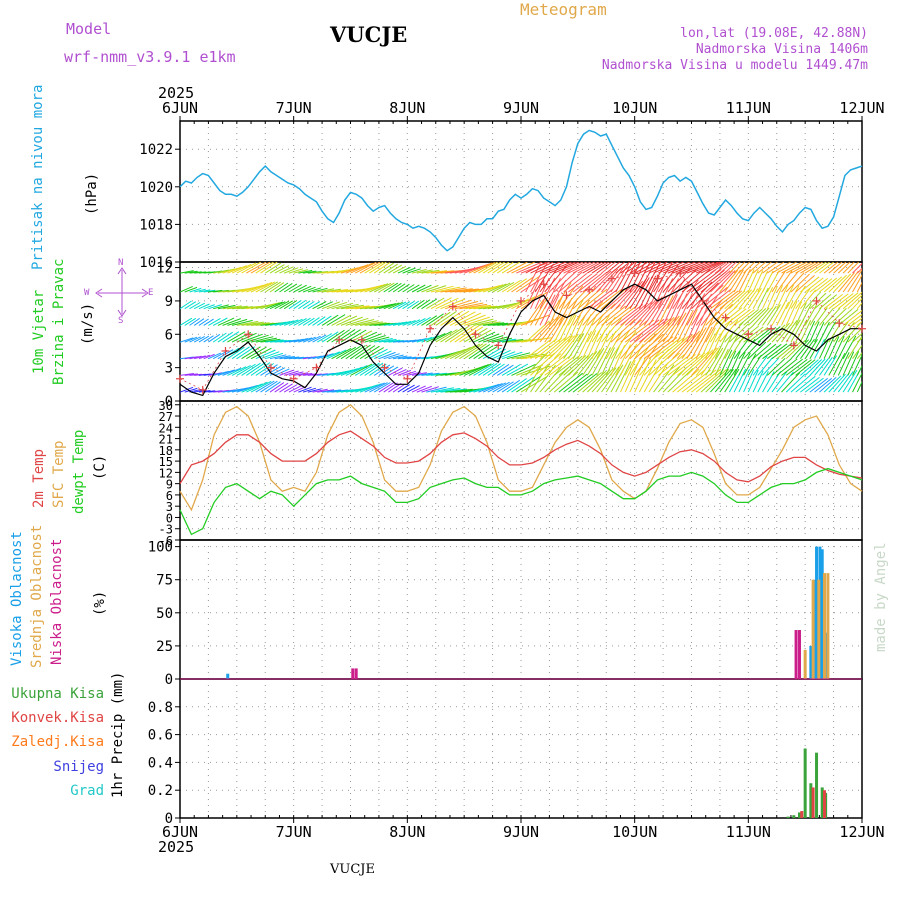 This screenshot has width=900, height=900. I want to click on cloud-bar, so click(813, 629).